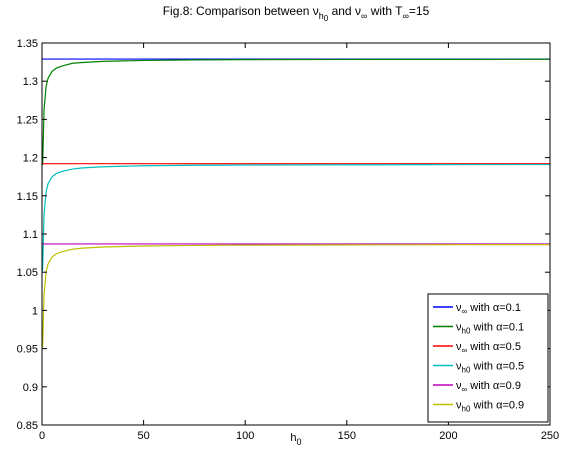 This screenshot has height=453, width=569. Describe the element at coordinates (27, 197) in the screenshot. I see `y-tick-label: 1.15` at that location.